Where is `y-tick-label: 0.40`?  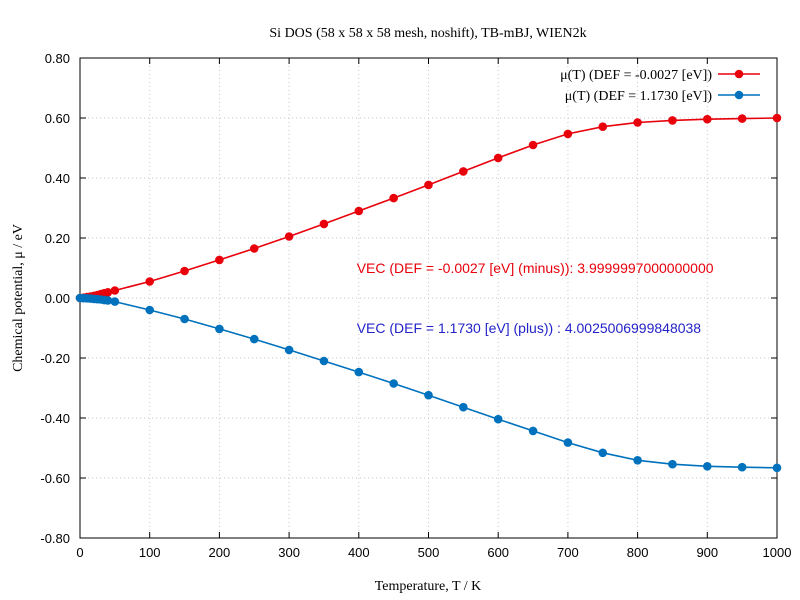 y-tick-label: 0.40 is located at coordinates (57, 178).